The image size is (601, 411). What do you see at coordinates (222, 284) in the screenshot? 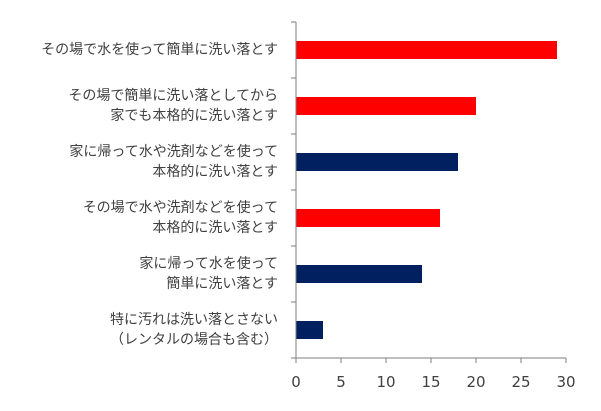
I see `category-label-5-line-2: 簡単に洗い落とす` at bounding box center [222, 284].